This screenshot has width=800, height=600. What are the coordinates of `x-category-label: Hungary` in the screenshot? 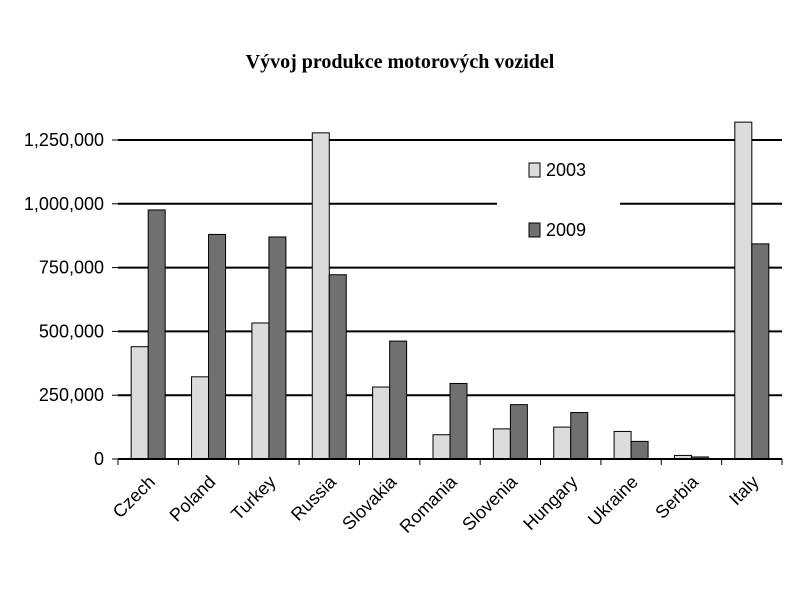 It's located at (550, 503).